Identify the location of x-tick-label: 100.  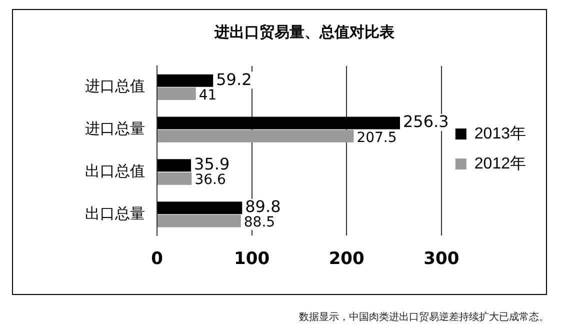
(252, 259).